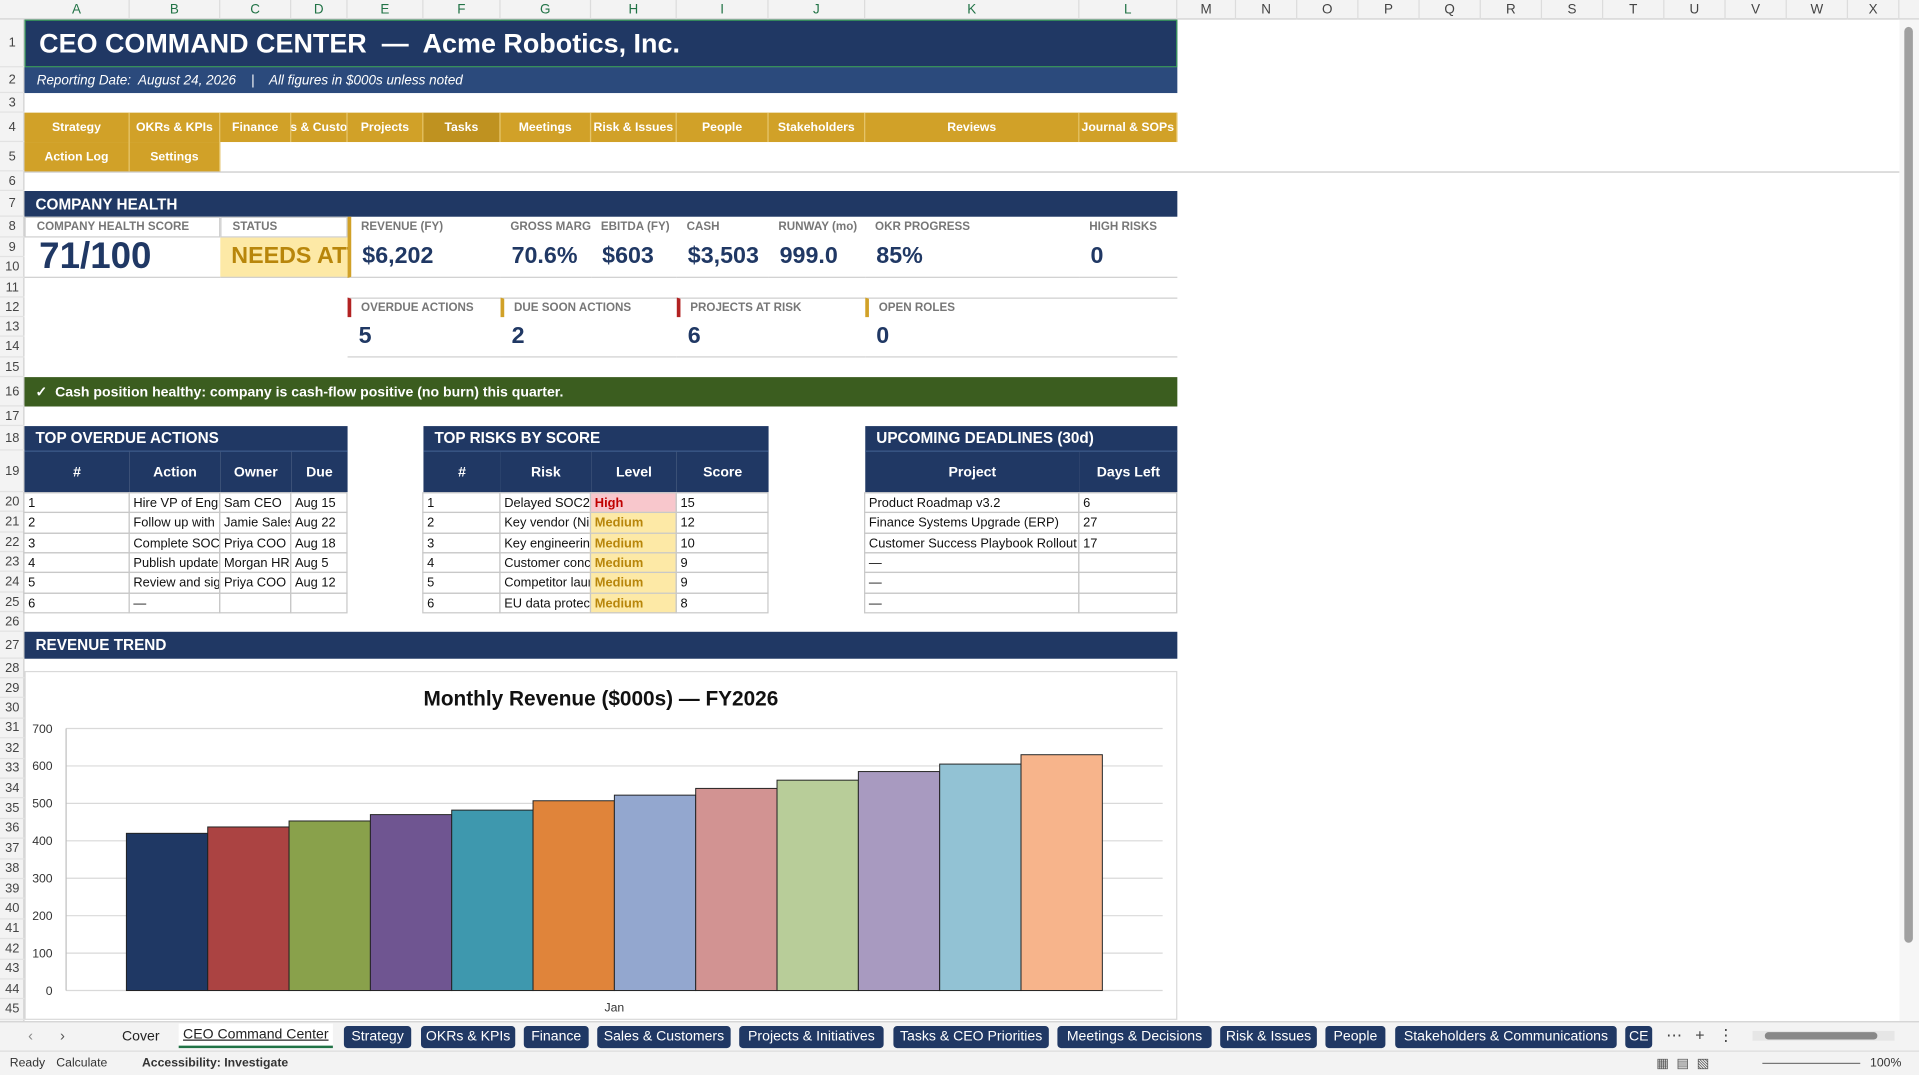  What do you see at coordinates (1886, 1063) in the screenshot?
I see `status-text: 100%` at bounding box center [1886, 1063].